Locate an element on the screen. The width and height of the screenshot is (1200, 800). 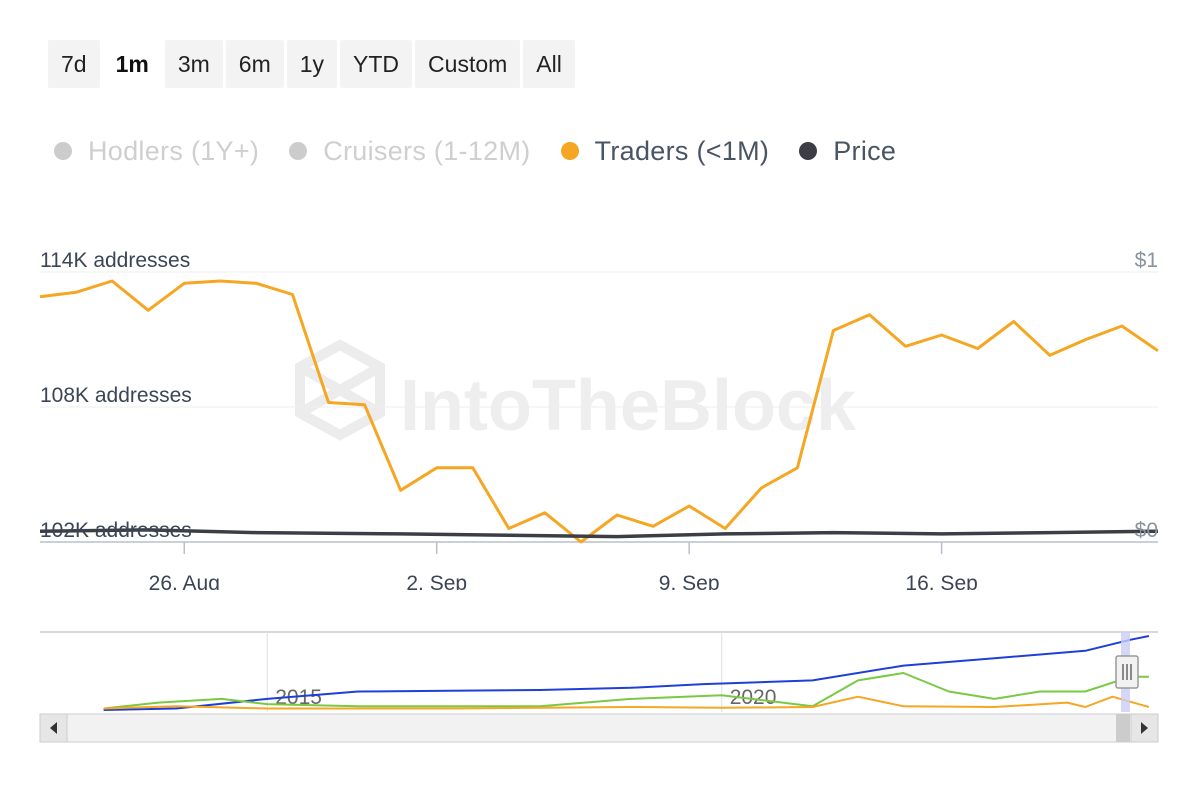
arrow-left-icon is located at coordinates (53, 728).